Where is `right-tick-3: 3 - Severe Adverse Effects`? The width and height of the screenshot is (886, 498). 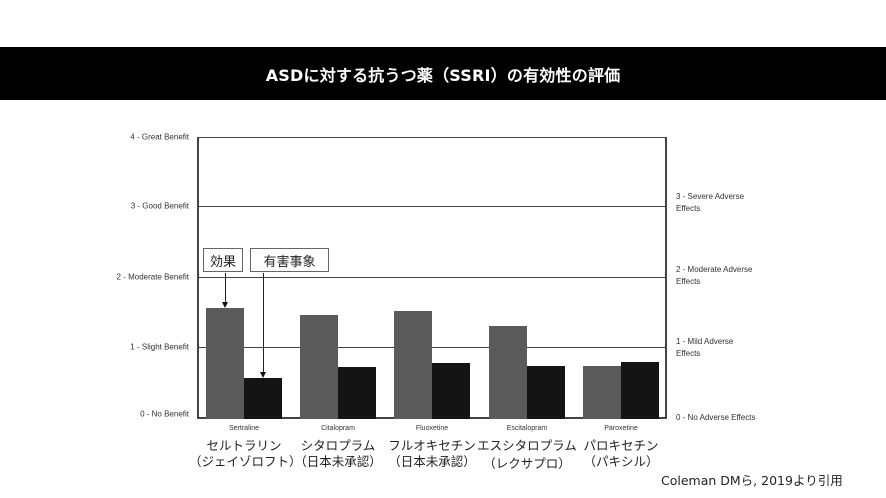
right-tick-3: 3 - Severe Adverse Effects is located at coordinates (710, 203).